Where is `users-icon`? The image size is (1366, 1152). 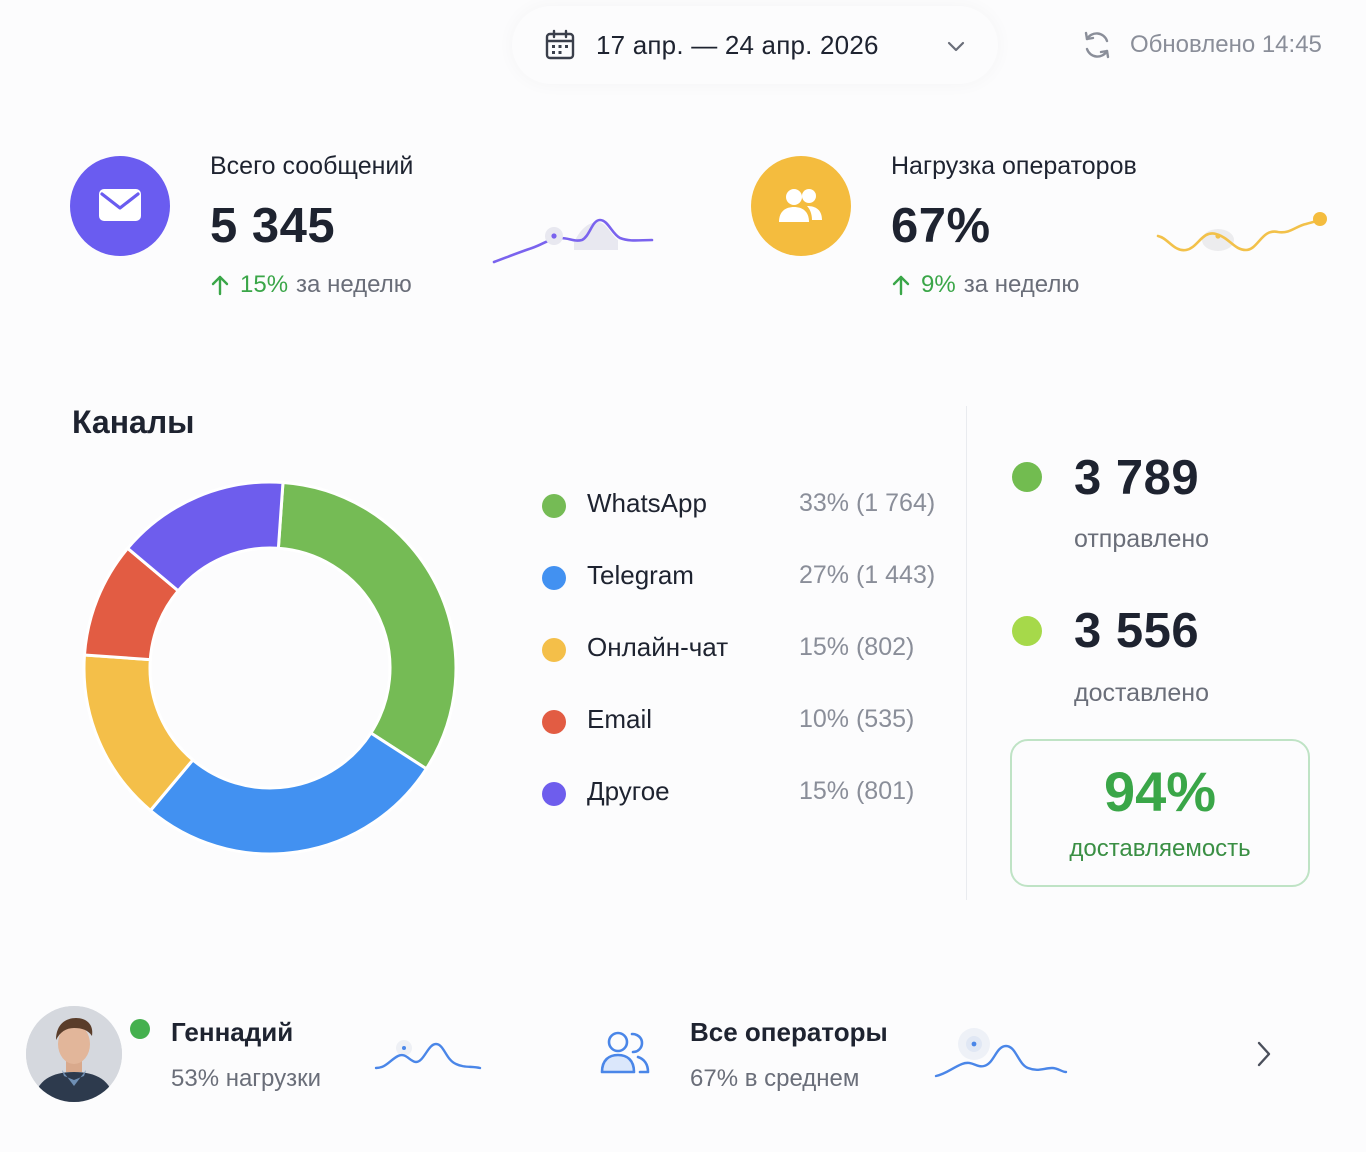 users-icon is located at coordinates (800, 205).